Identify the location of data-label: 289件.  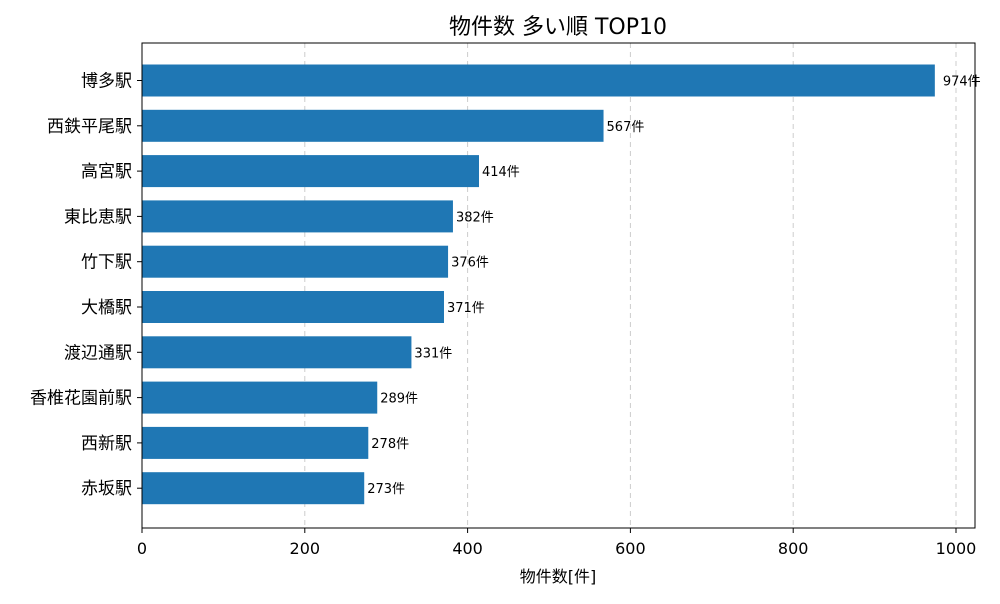
(399, 399).